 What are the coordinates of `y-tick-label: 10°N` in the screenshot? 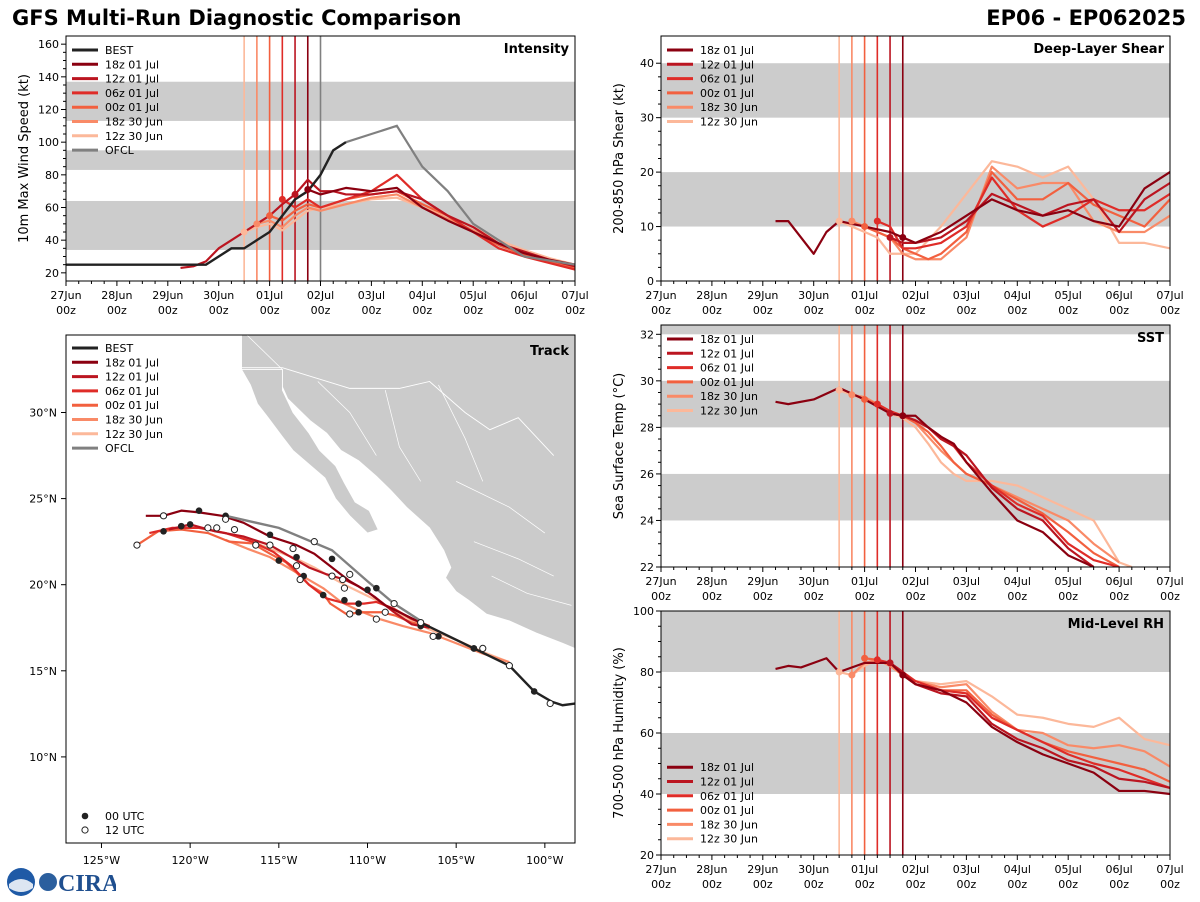 It's located at (43, 757).